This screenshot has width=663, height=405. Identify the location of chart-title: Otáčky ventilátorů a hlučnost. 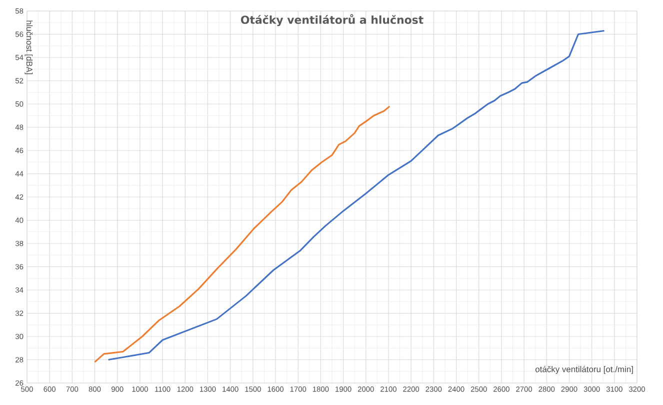
(332, 20).